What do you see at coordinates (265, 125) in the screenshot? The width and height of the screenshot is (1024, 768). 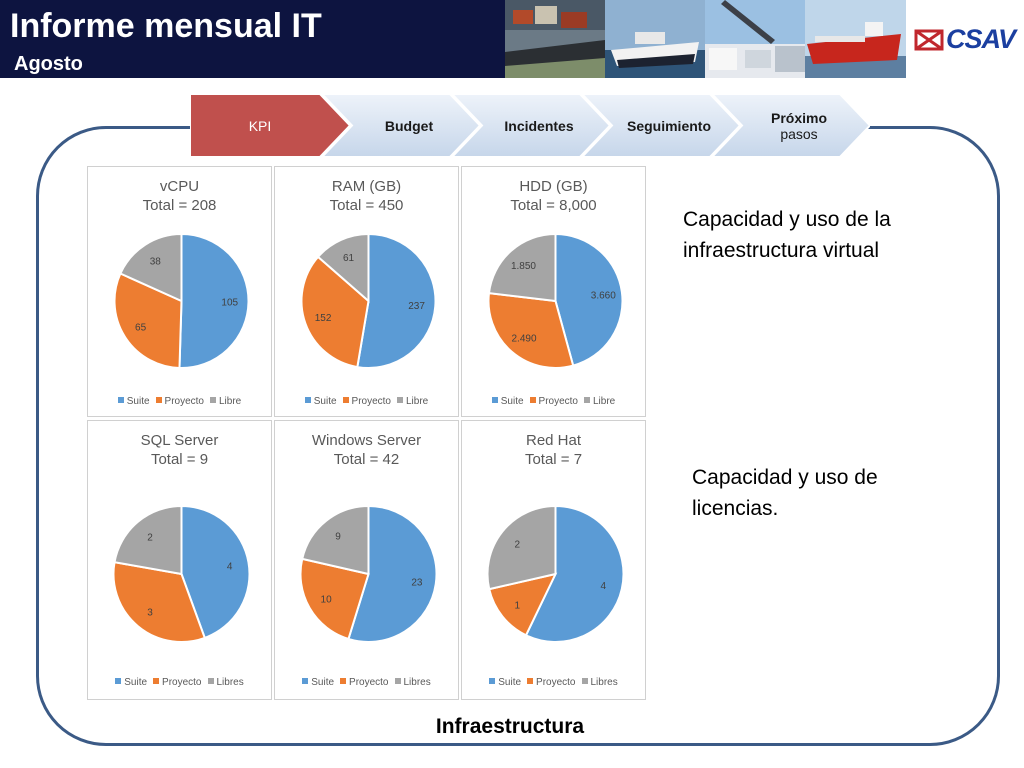 I see `step-kpi: KPI` at bounding box center [265, 125].